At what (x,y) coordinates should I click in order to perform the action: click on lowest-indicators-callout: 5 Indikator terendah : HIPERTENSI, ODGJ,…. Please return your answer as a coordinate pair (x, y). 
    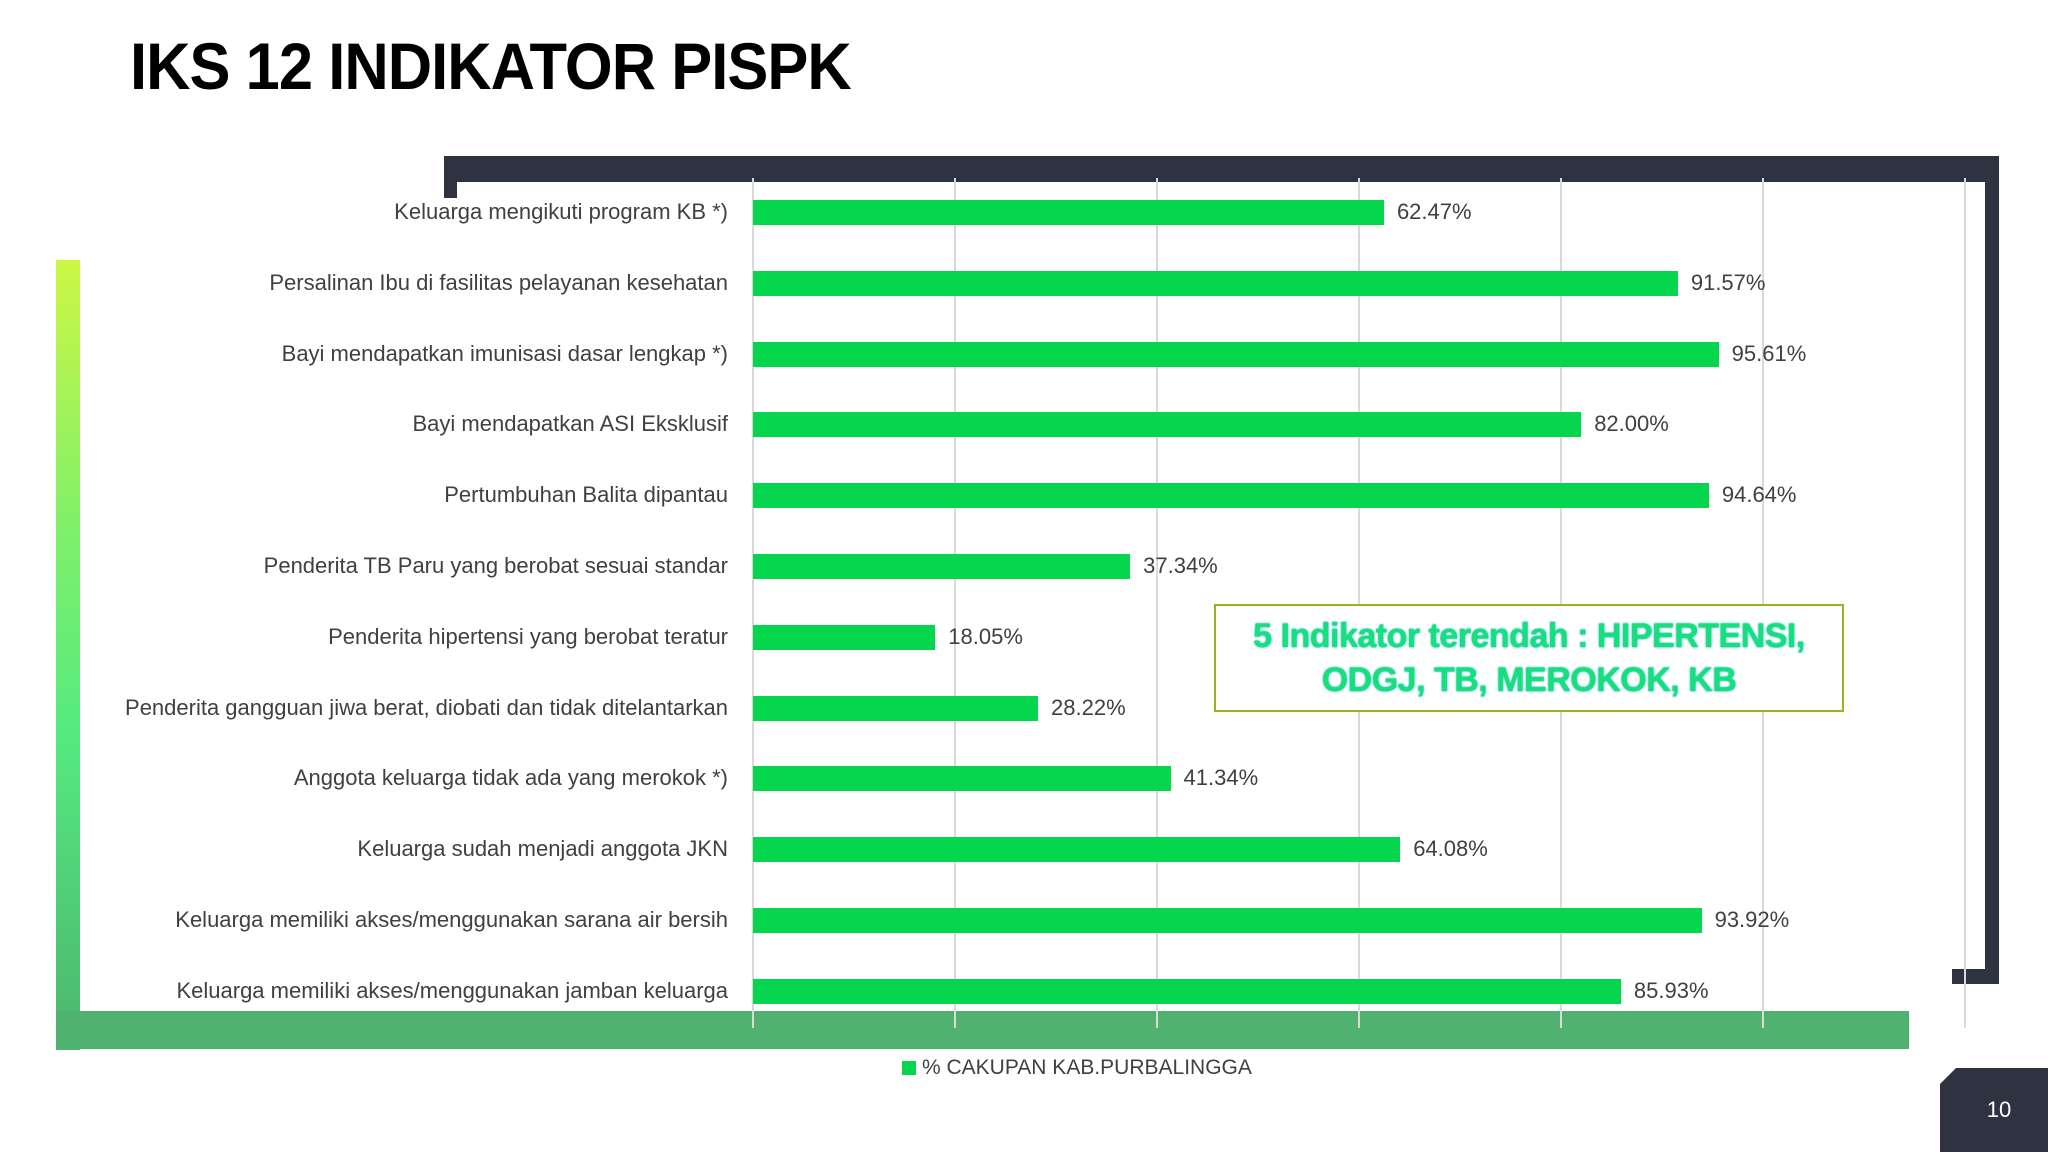
    Looking at the image, I should click on (1529, 658).